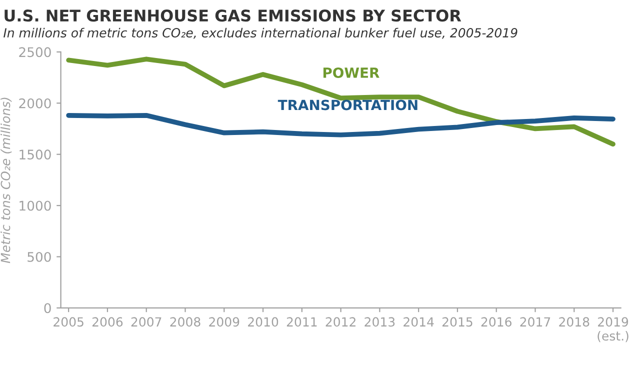 Image resolution: width=640 pixels, height=371 pixels. I want to click on y-tick-label: 1000, so click(35, 205).